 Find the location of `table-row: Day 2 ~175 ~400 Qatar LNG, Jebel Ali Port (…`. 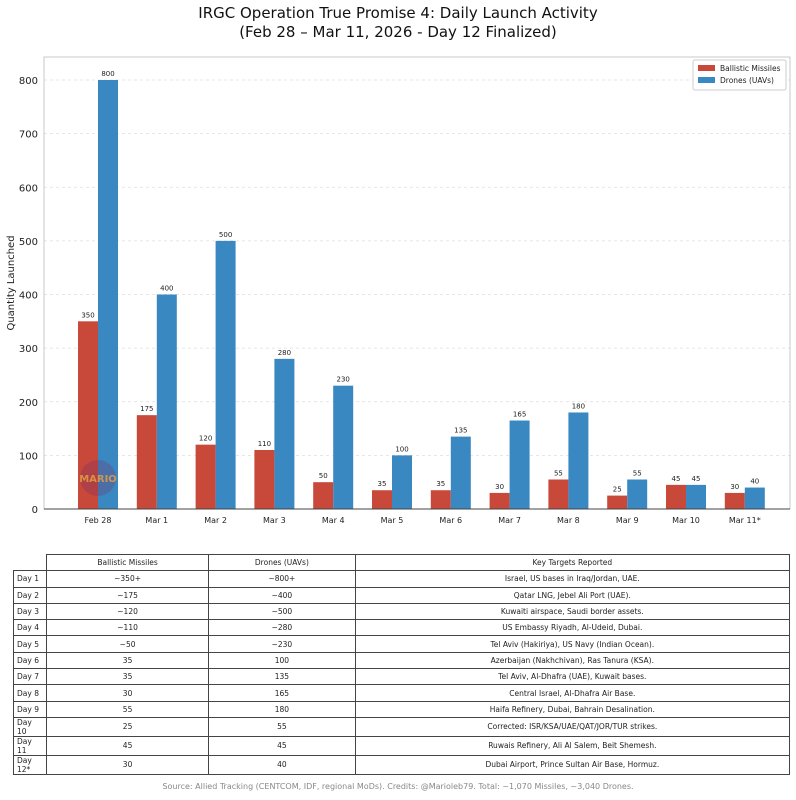

table-row: Day 2 ~175 ~400 Qatar LNG, Jebel Ali Port (… is located at coordinates (402, 595).